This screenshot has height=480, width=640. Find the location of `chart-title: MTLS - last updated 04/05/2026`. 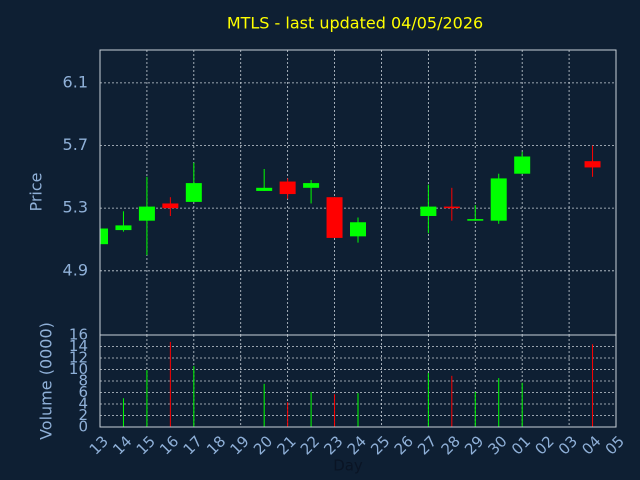

chart-title: MTLS - last updated 04/05/2026 is located at coordinates (355, 23).